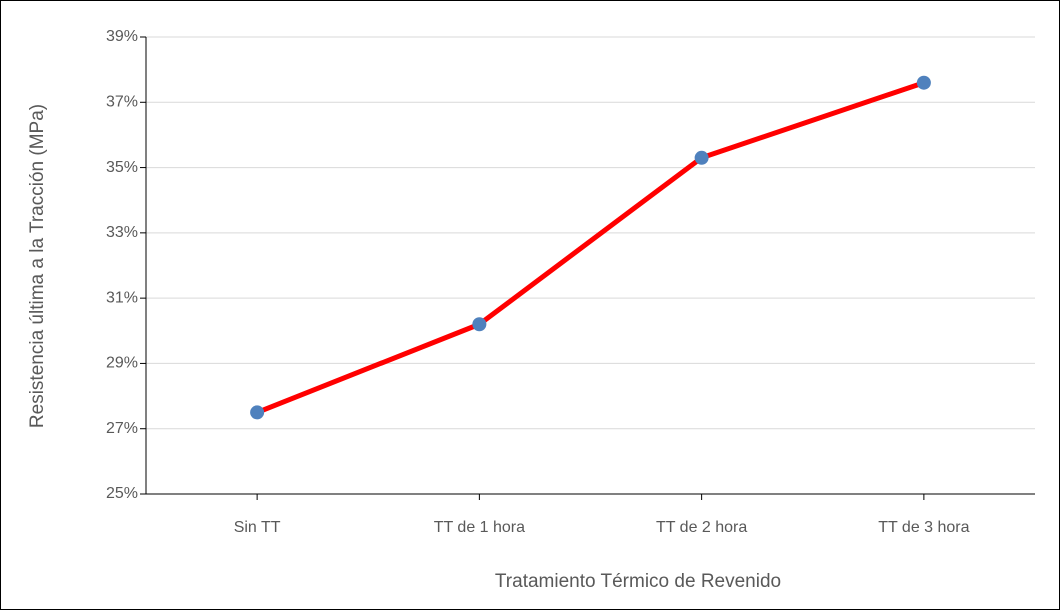  Describe the element at coordinates (638, 581) in the screenshot. I see `x-axis-title: Tratamiento Térmico de Revenido` at that location.